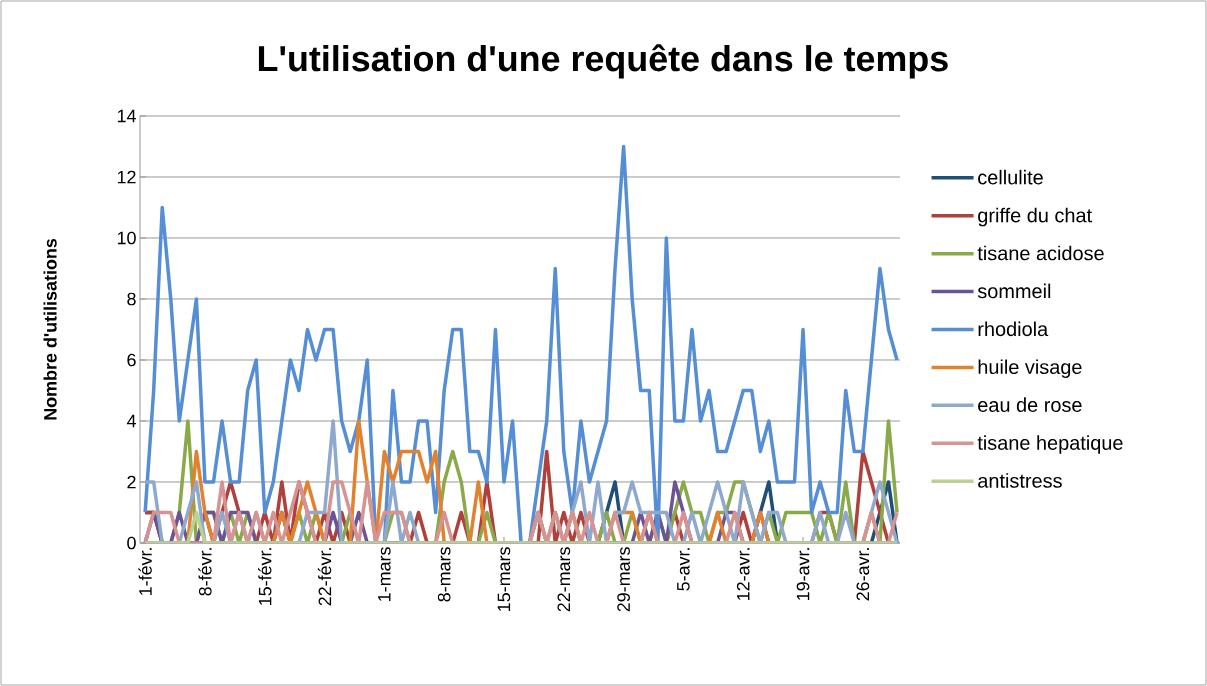 The height and width of the screenshot is (686, 1207). I want to click on x-tick-label: 26-avr., so click(863, 574).